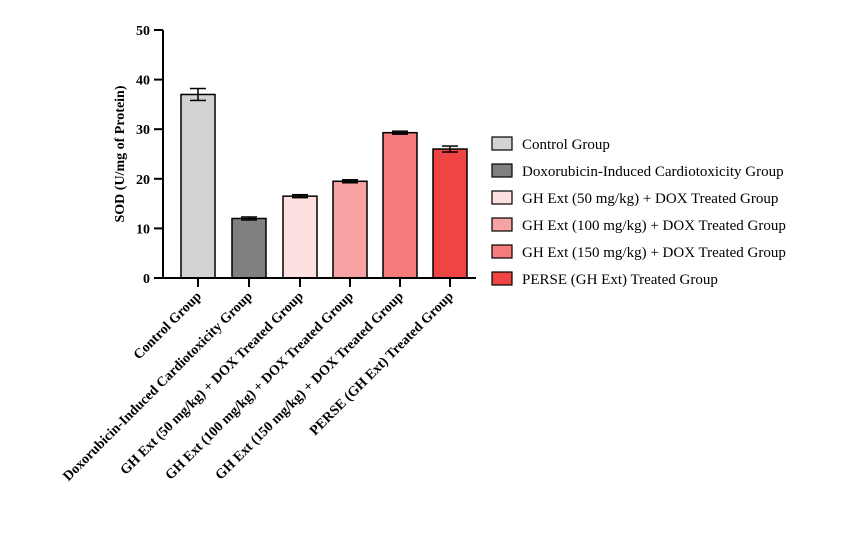  I want to click on y-ticks-group: 0 10 20 30 40 50, so click(149, 155).